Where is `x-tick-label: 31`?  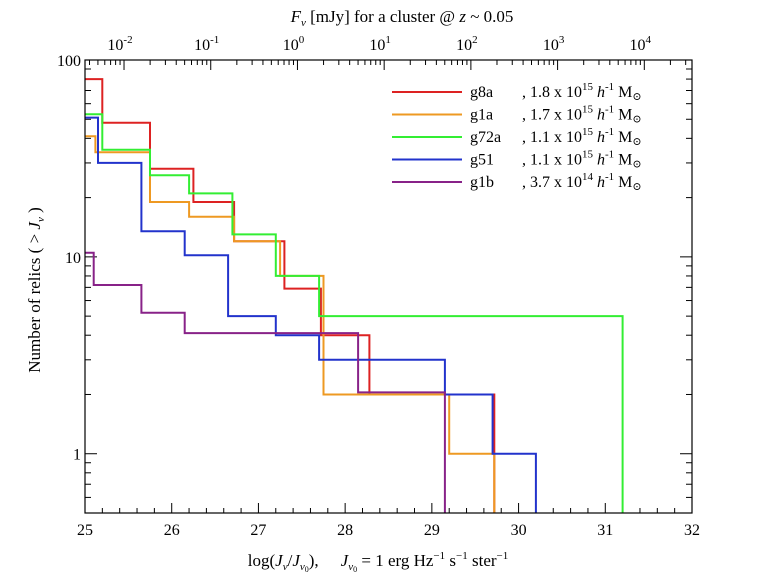 x-tick-label: 31 is located at coordinates (605, 530).